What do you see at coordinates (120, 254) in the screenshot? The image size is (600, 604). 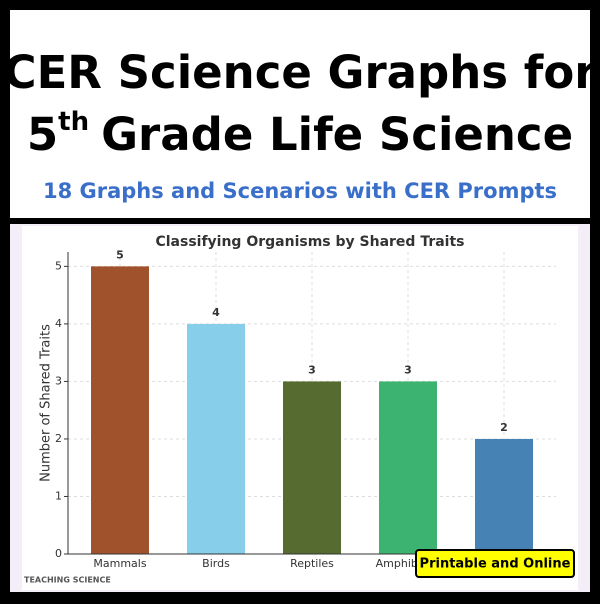 I see `value-label: 5` at bounding box center [120, 254].